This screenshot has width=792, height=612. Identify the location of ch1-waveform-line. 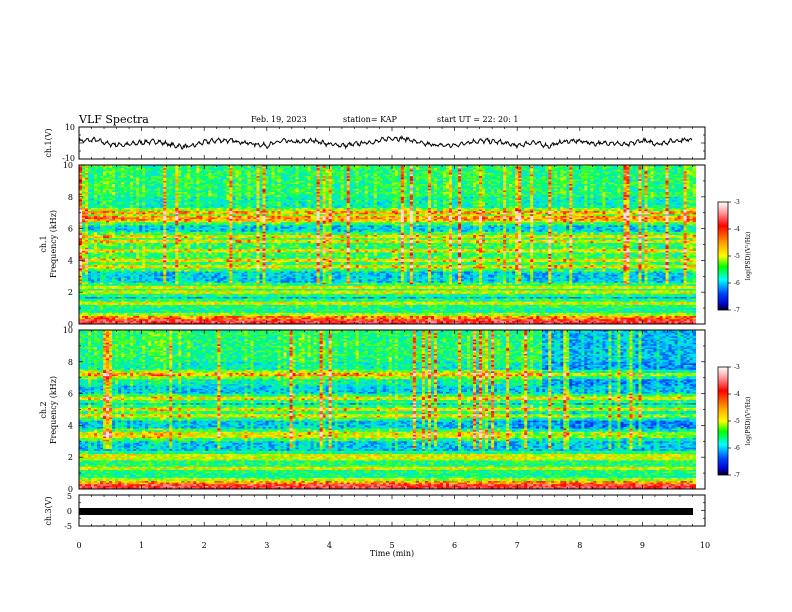
(385, 143).